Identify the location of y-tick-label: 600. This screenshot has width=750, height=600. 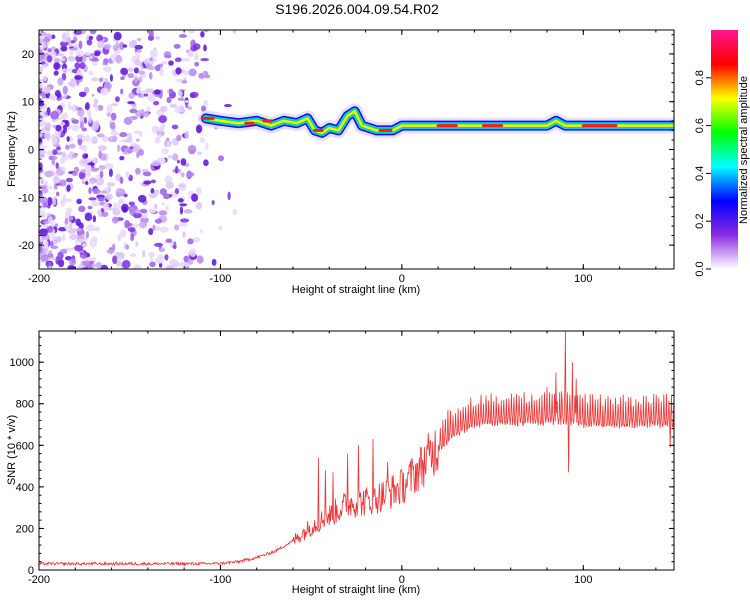
(25, 446).